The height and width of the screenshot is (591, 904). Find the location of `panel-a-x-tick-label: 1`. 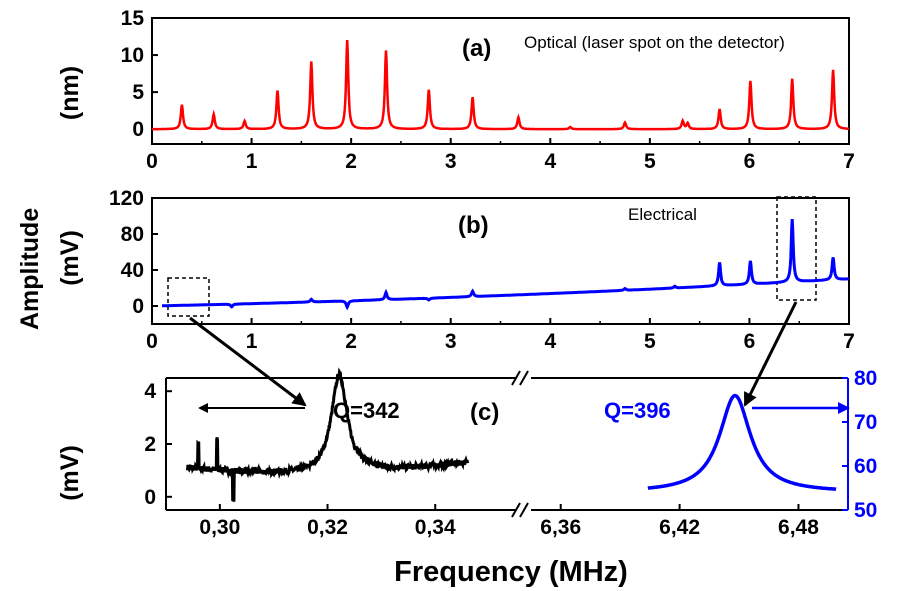

panel-a-x-tick-label: 1 is located at coordinates (252, 161).